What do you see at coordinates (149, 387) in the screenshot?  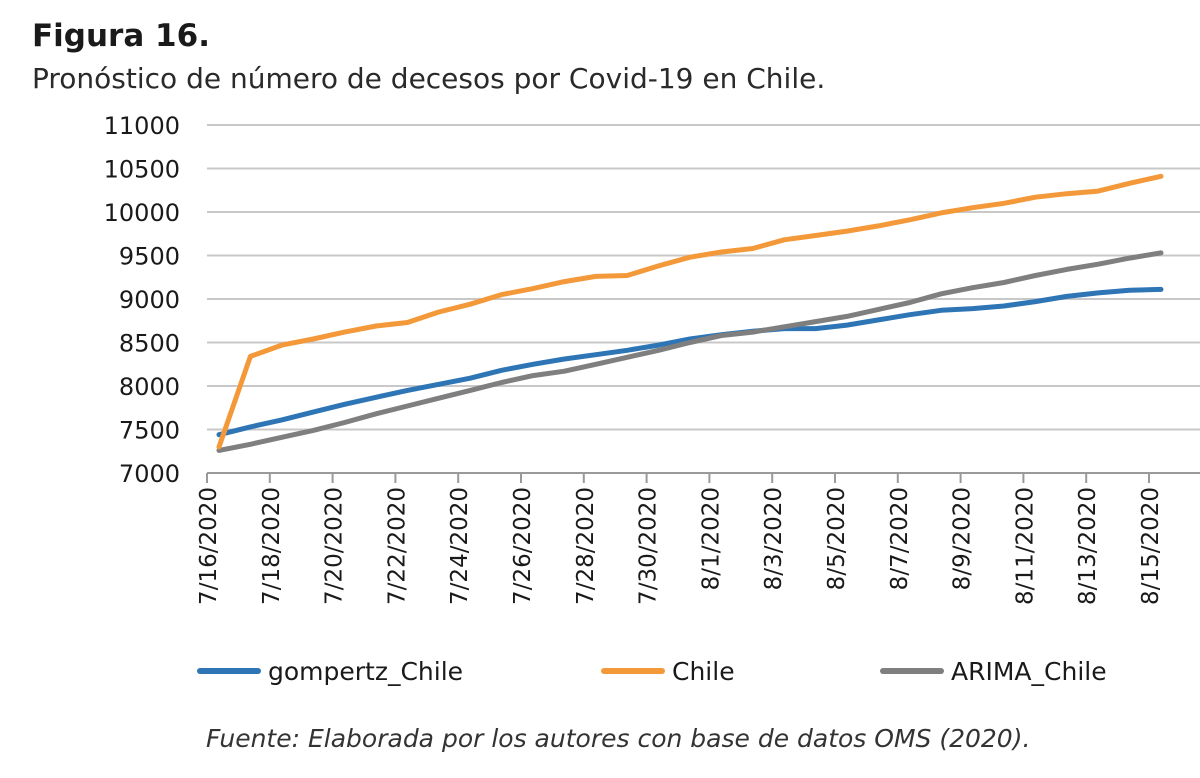 I see `y-tick-label: 8000` at bounding box center [149, 387].